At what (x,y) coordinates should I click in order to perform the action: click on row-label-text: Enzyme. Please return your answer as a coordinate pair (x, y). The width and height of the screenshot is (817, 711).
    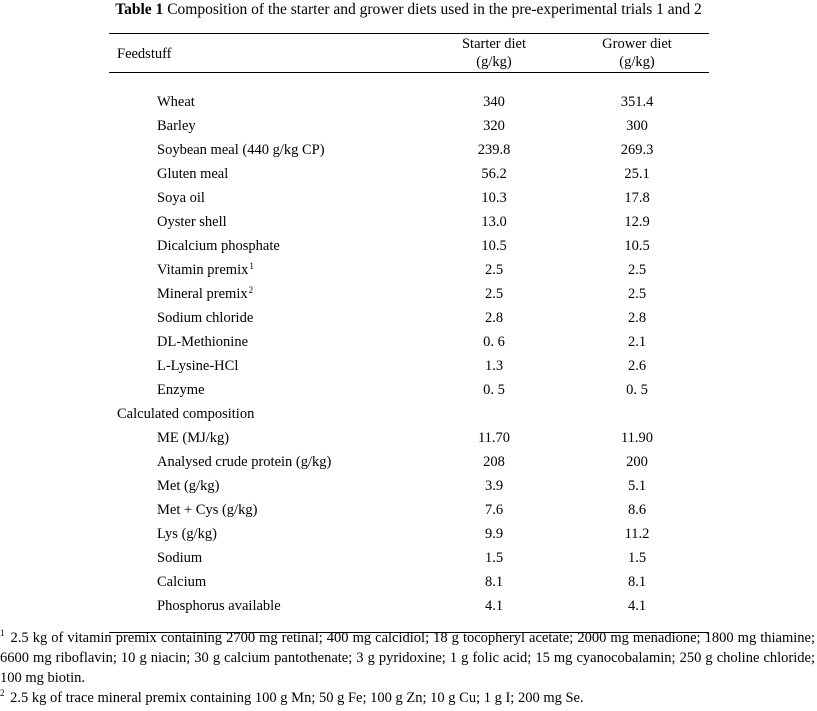
    Looking at the image, I should click on (181, 390).